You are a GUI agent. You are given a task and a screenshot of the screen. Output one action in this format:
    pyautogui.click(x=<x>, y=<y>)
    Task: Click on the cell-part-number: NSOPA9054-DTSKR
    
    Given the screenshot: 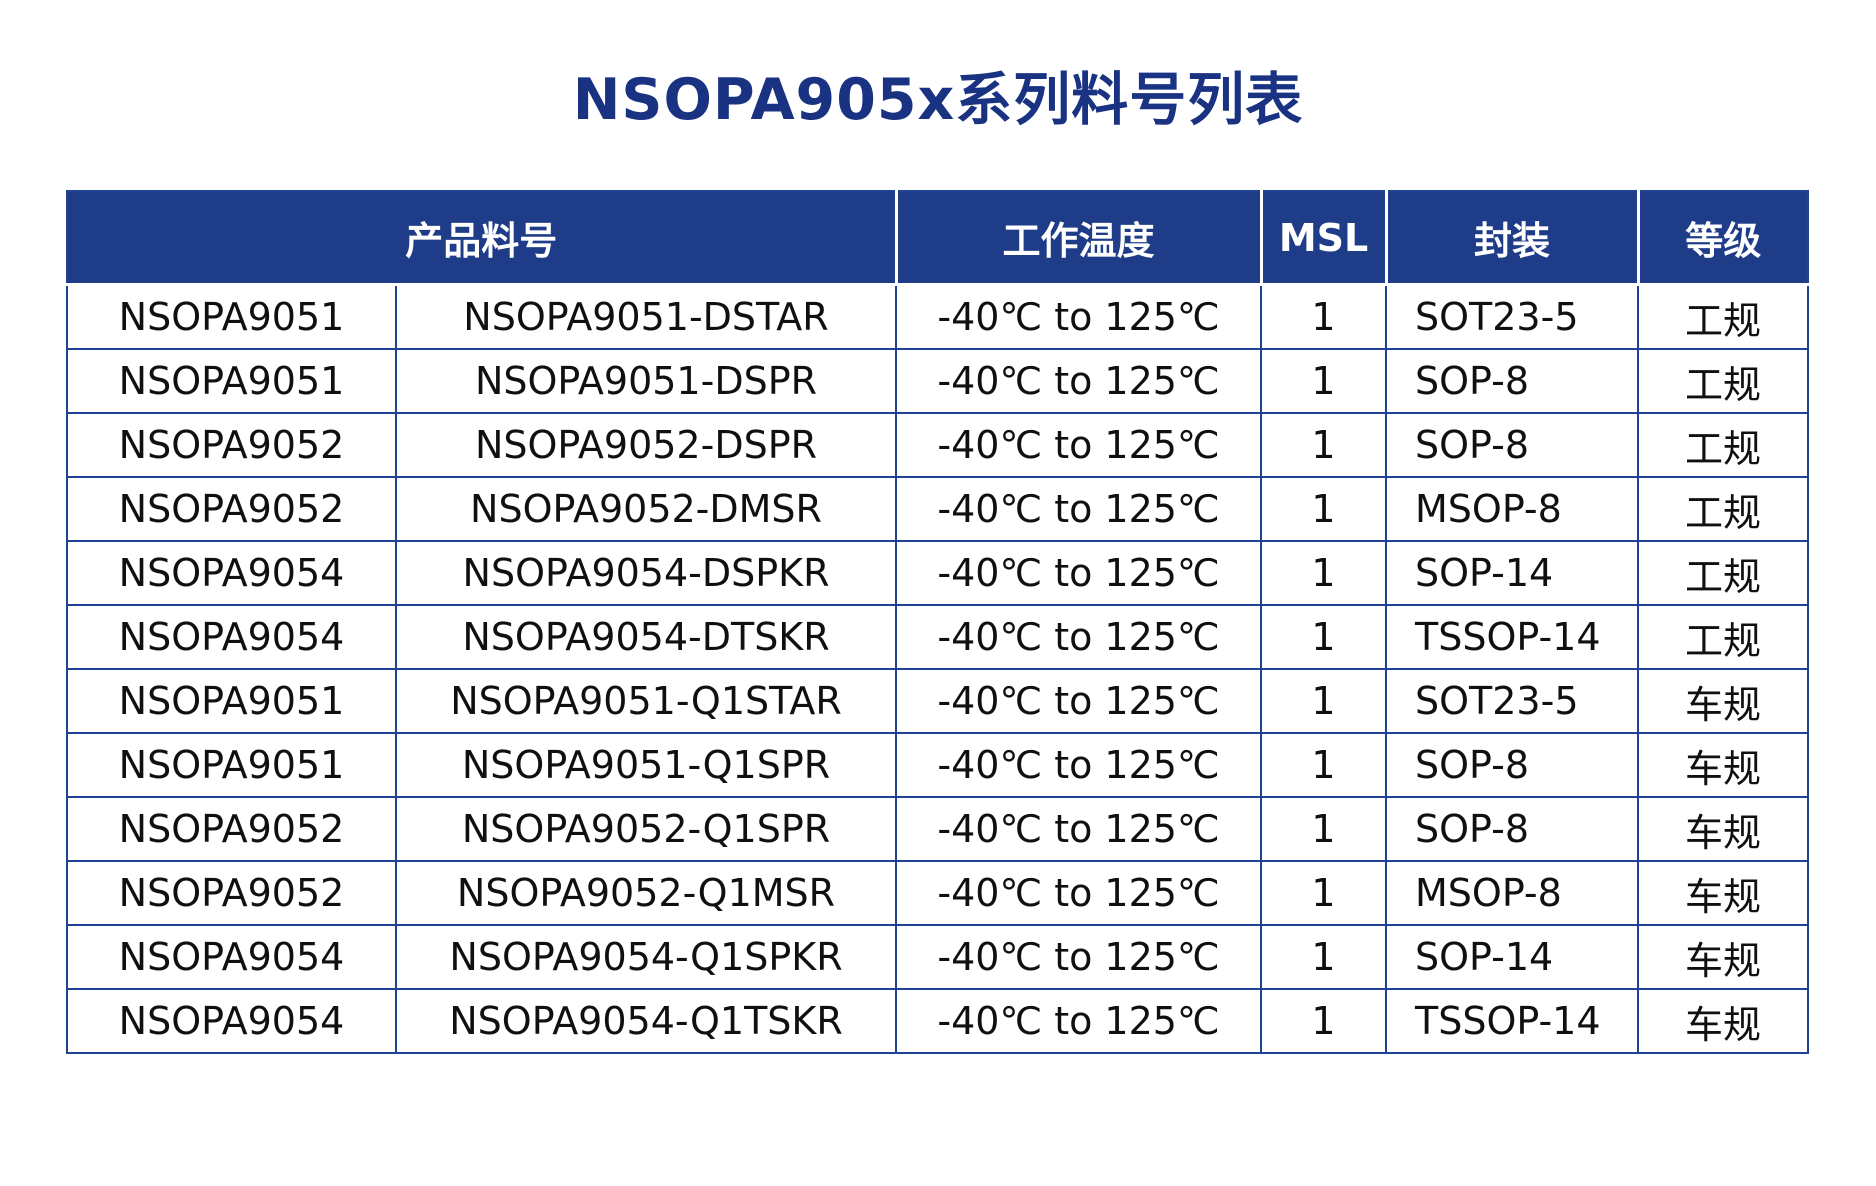 What is the action you would take?
    pyautogui.click(x=646, y=637)
    